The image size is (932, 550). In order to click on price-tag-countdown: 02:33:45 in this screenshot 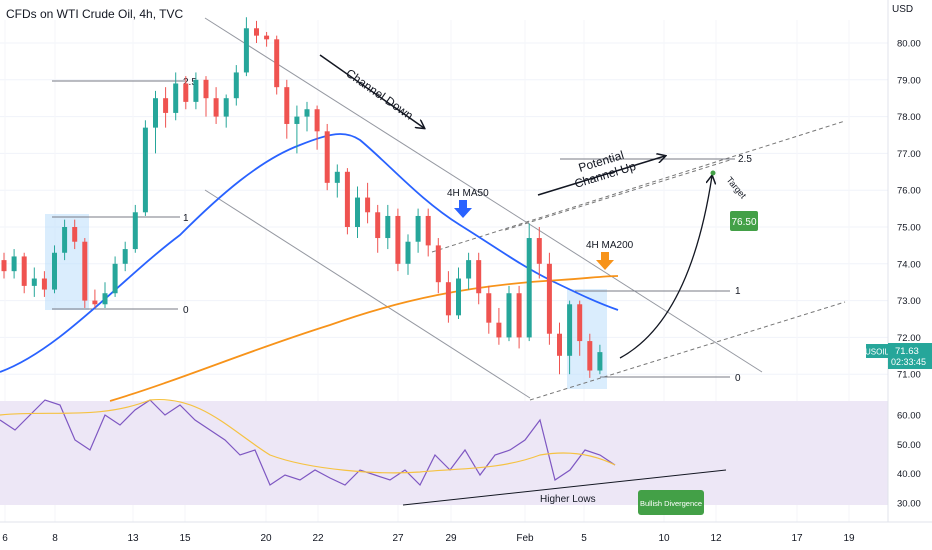, I will do `click(908, 362)`.